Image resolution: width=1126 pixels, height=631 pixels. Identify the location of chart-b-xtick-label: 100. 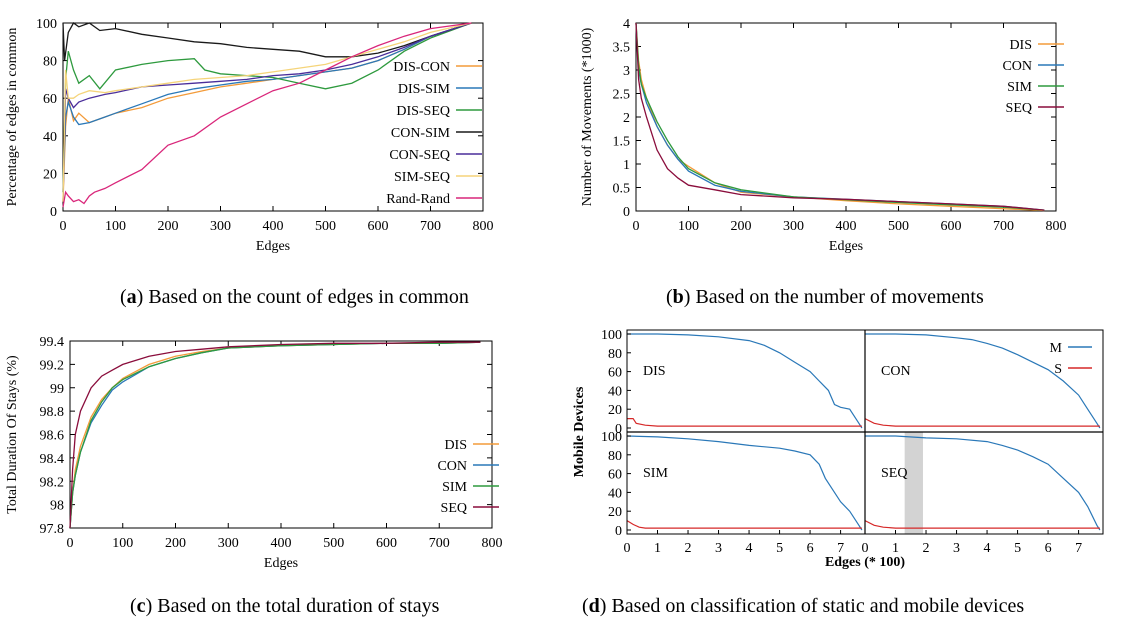
(688, 226).